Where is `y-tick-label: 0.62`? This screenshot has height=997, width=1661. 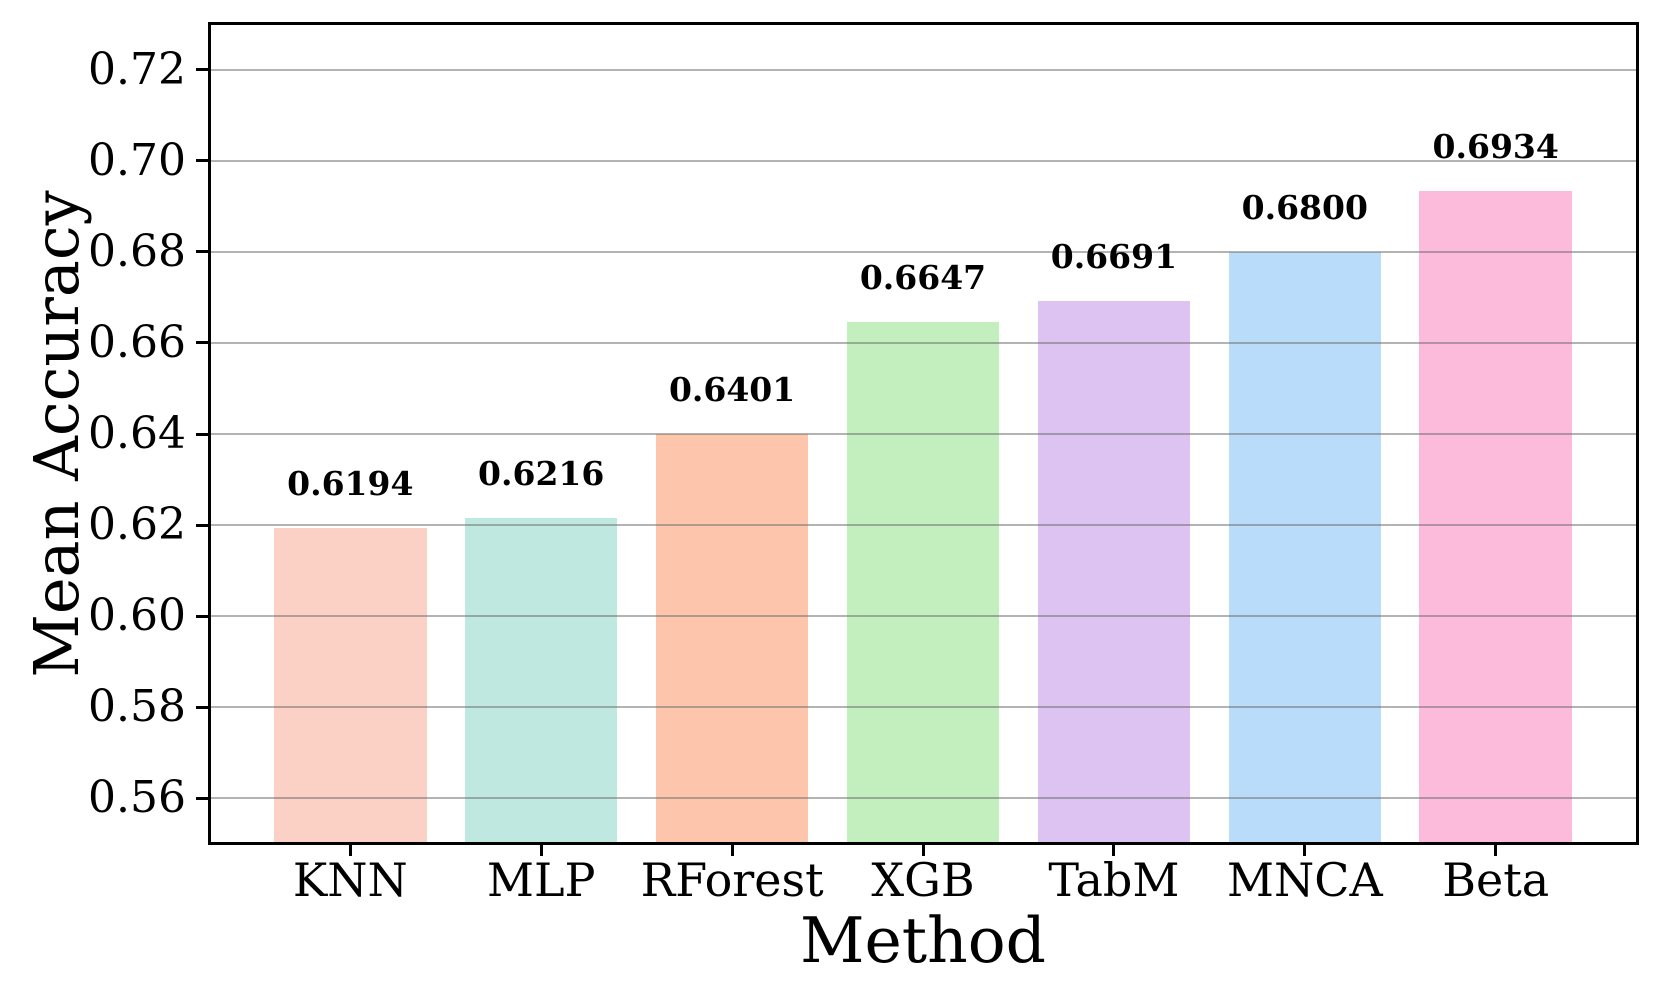 y-tick-label: 0.62 is located at coordinates (137, 525).